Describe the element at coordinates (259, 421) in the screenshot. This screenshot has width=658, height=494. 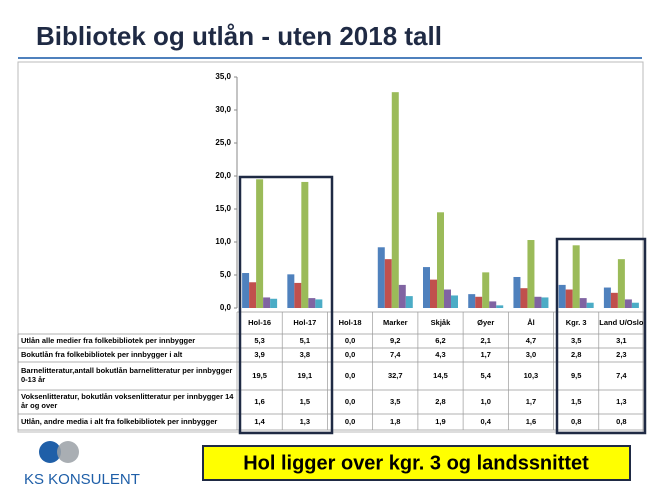
I see `data-label: 1,4` at that location.